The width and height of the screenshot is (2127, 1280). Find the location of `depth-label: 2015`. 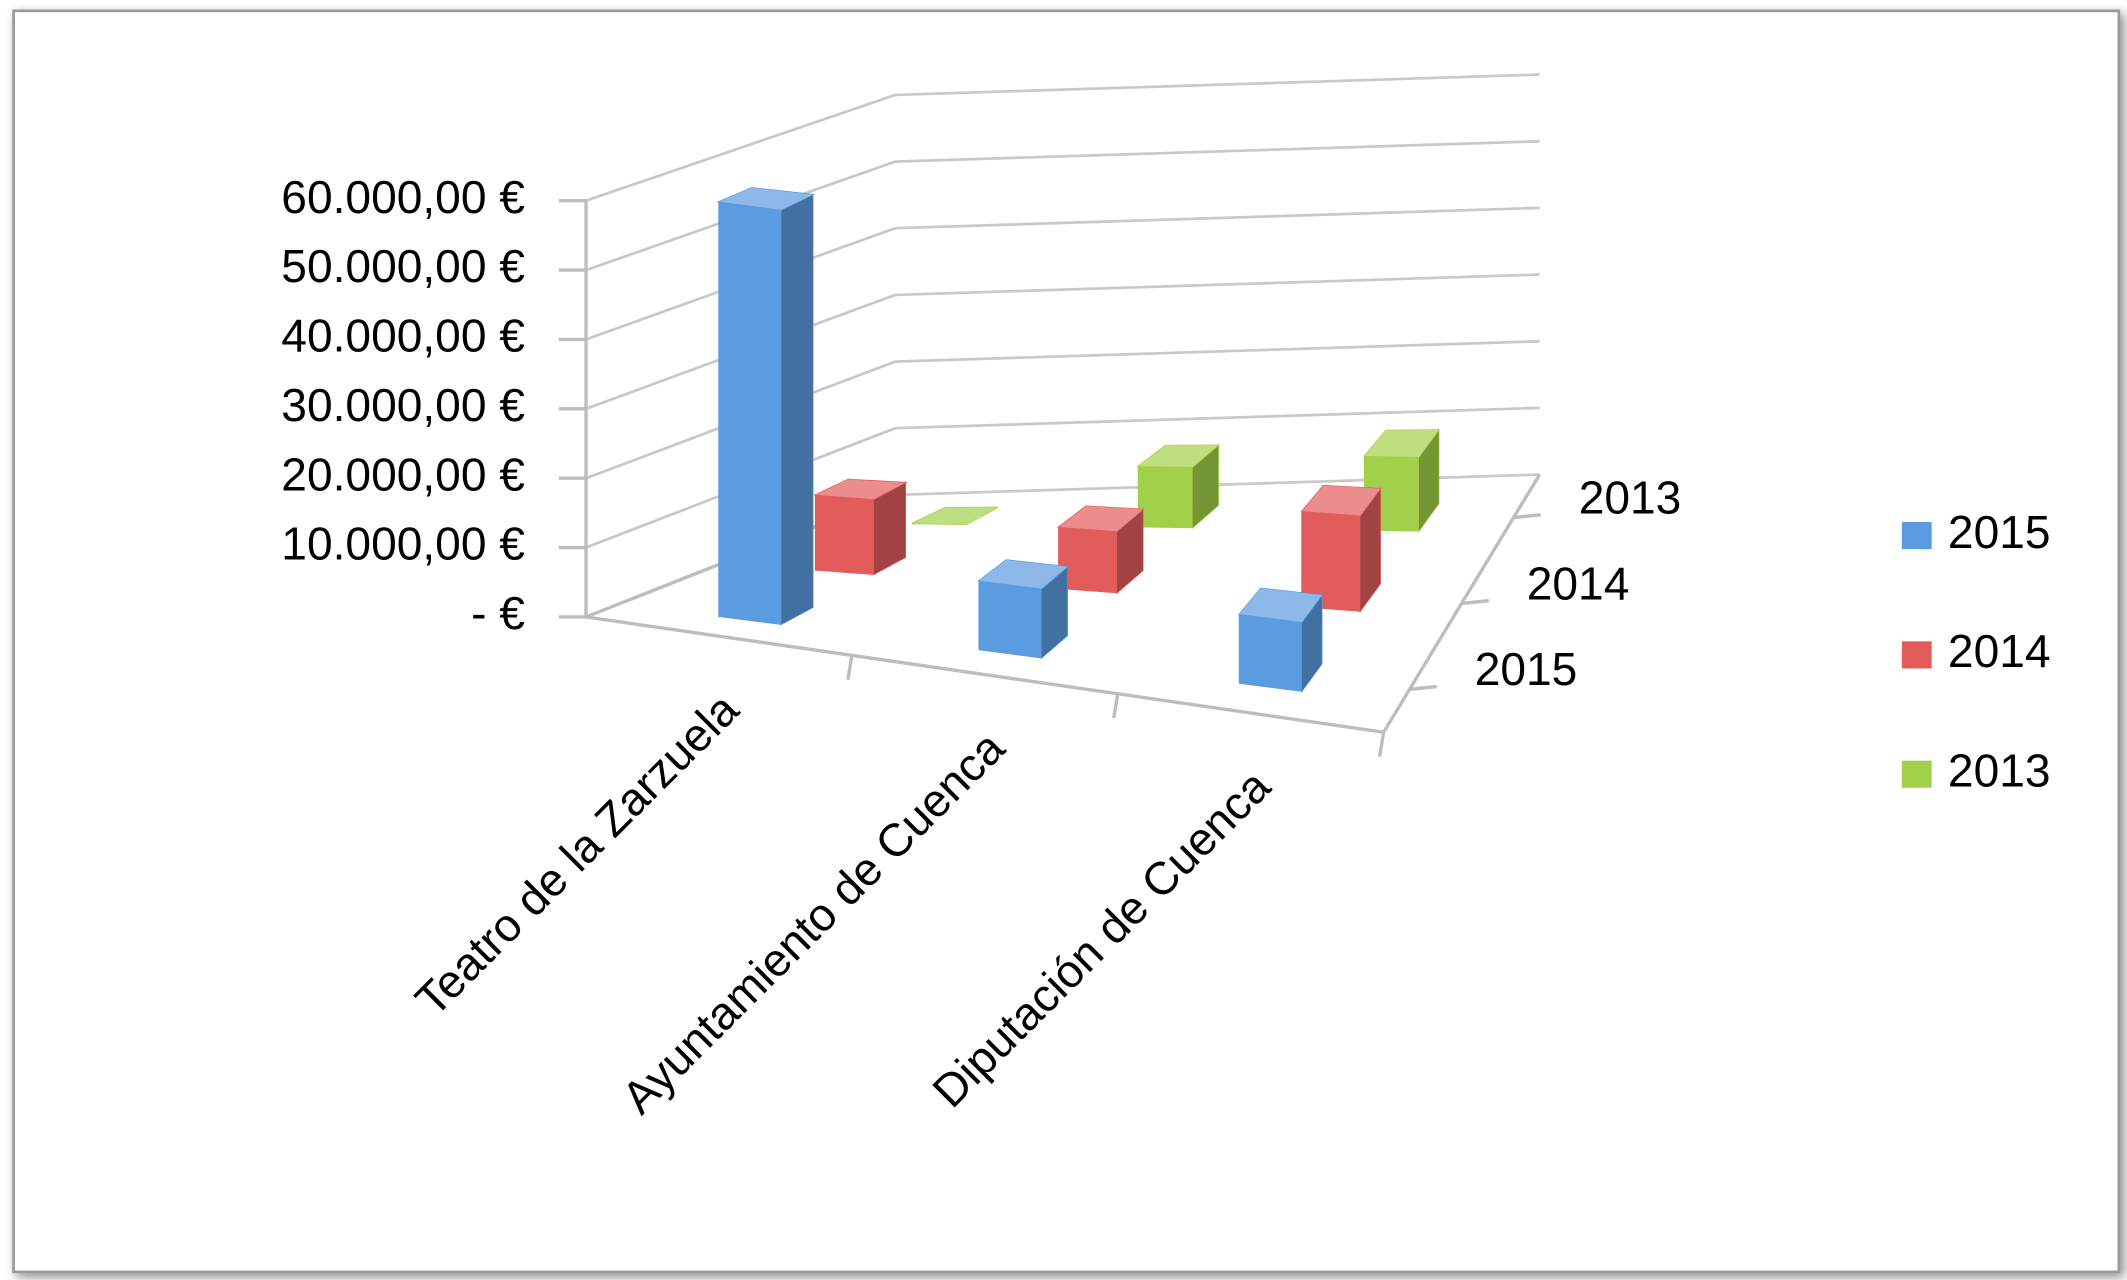

depth-label: 2015 is located at coordinates (1526, 669).